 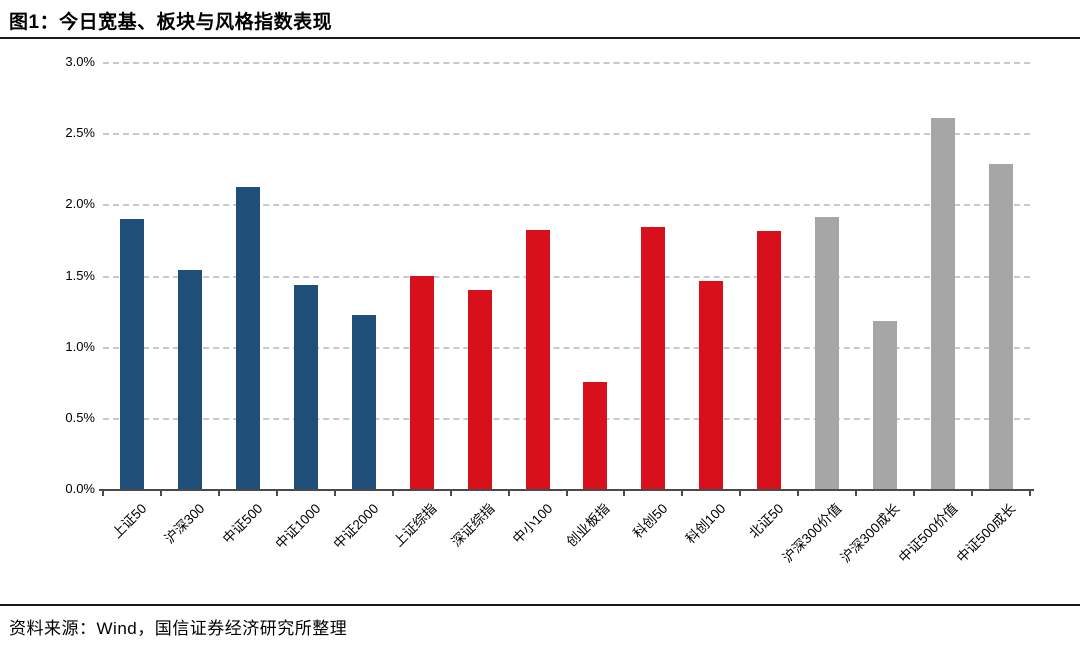 What do you see at coordinates (415, 525) in the screenshot?
I see `x-axis-label: 上证综指` at bounding box center [415, 525].